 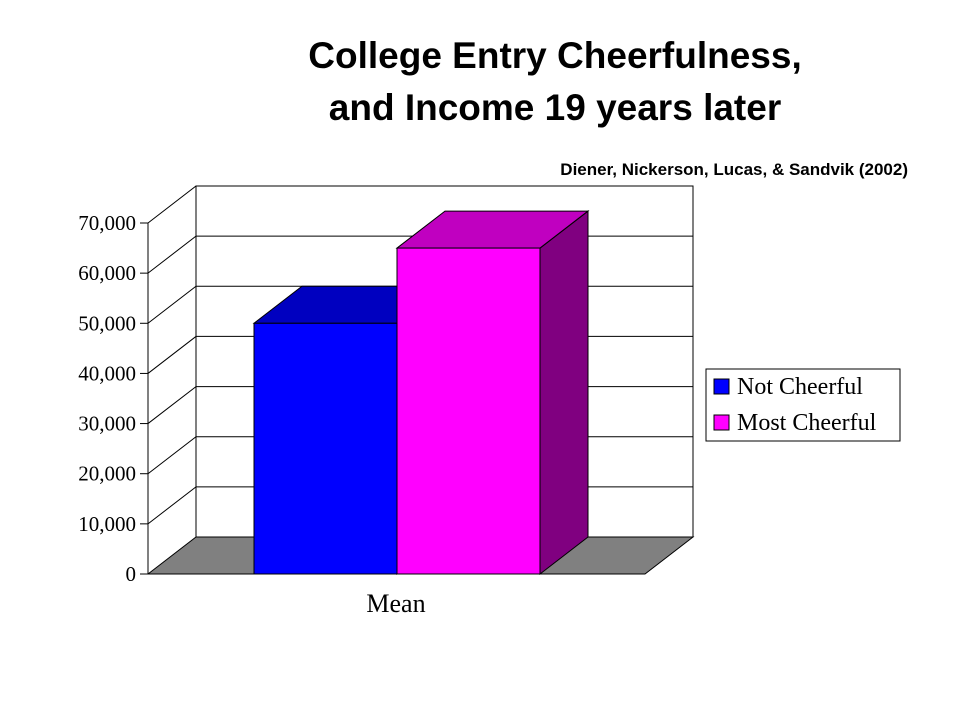 What do you see at coordinates (107, 373) in the screenshot?
I see `y-tick-label: 40,000` at bounding box center [107, 373].